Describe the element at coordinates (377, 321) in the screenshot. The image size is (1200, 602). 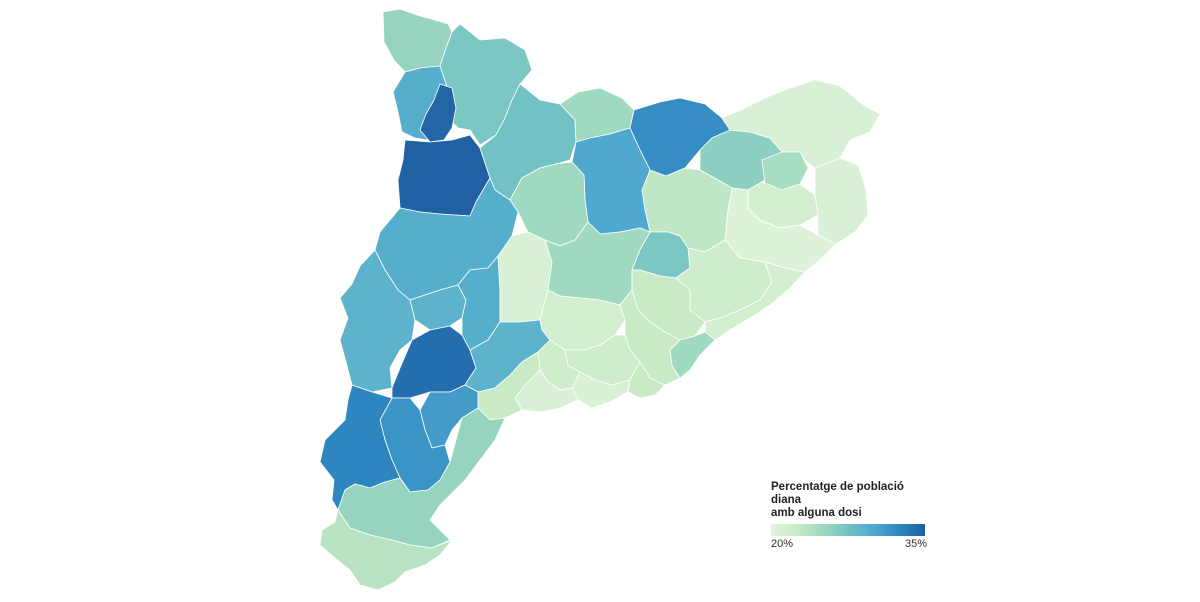
I see `region-segria` at that location.